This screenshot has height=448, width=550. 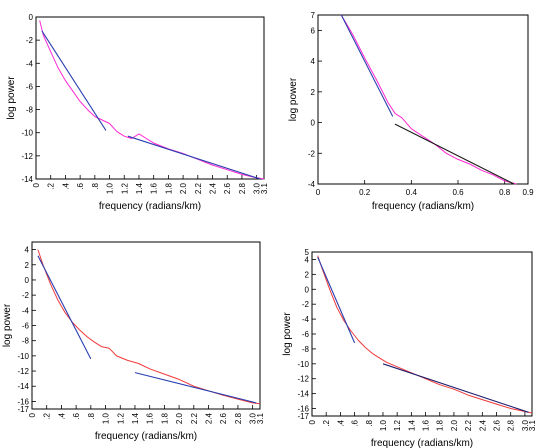 I want to click on y-tick-label: -6, so click(x=306, y=334).